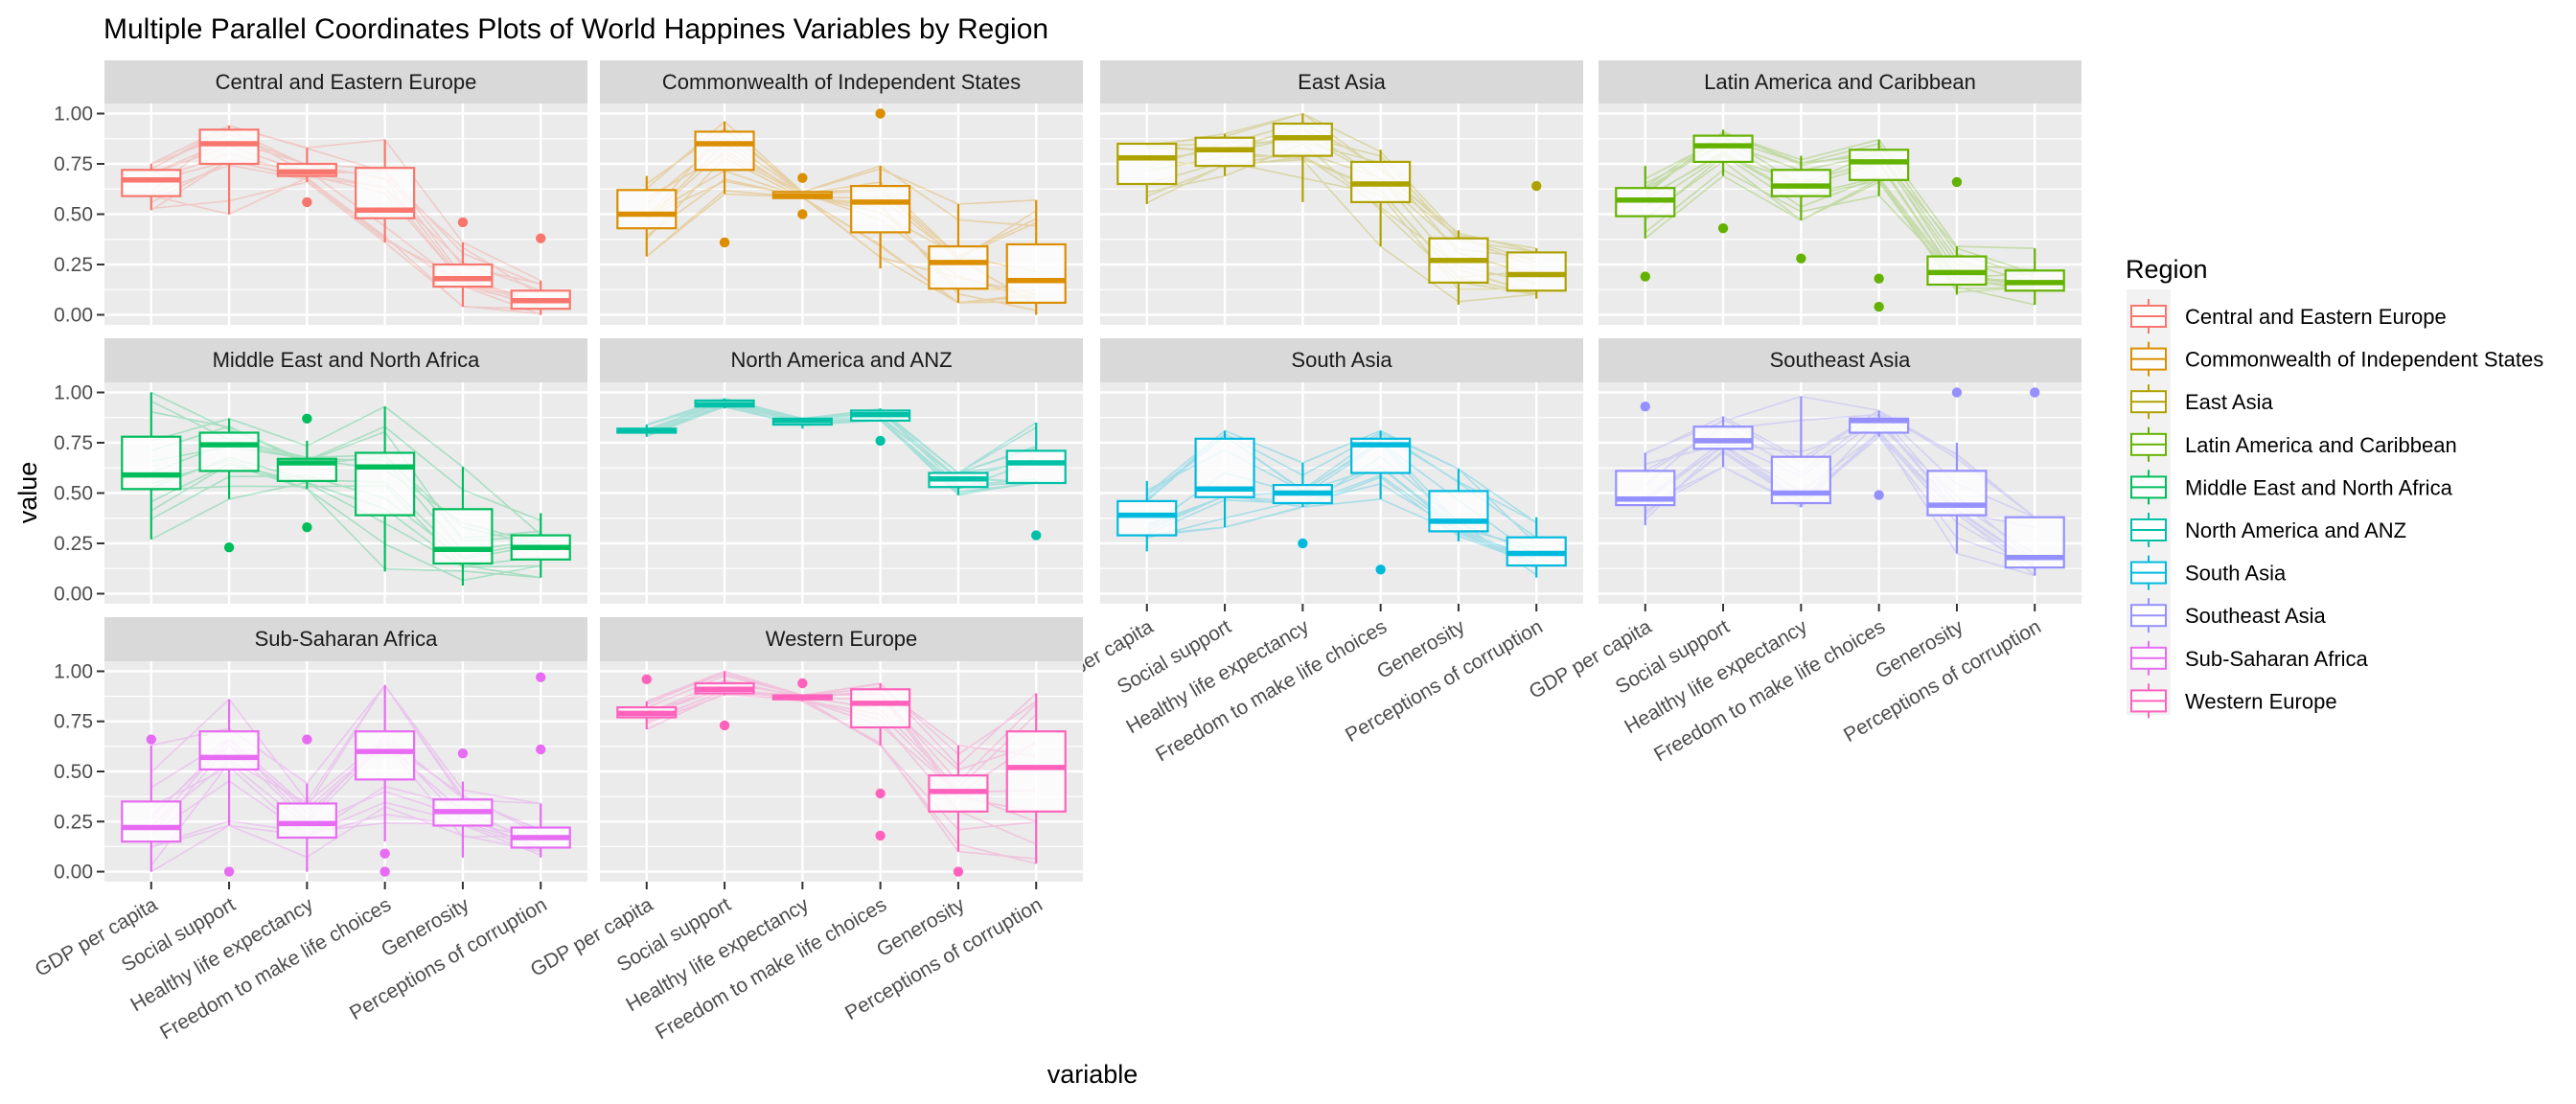  I want to click on legend-item: North America and ANZ, so click(2268, 530).